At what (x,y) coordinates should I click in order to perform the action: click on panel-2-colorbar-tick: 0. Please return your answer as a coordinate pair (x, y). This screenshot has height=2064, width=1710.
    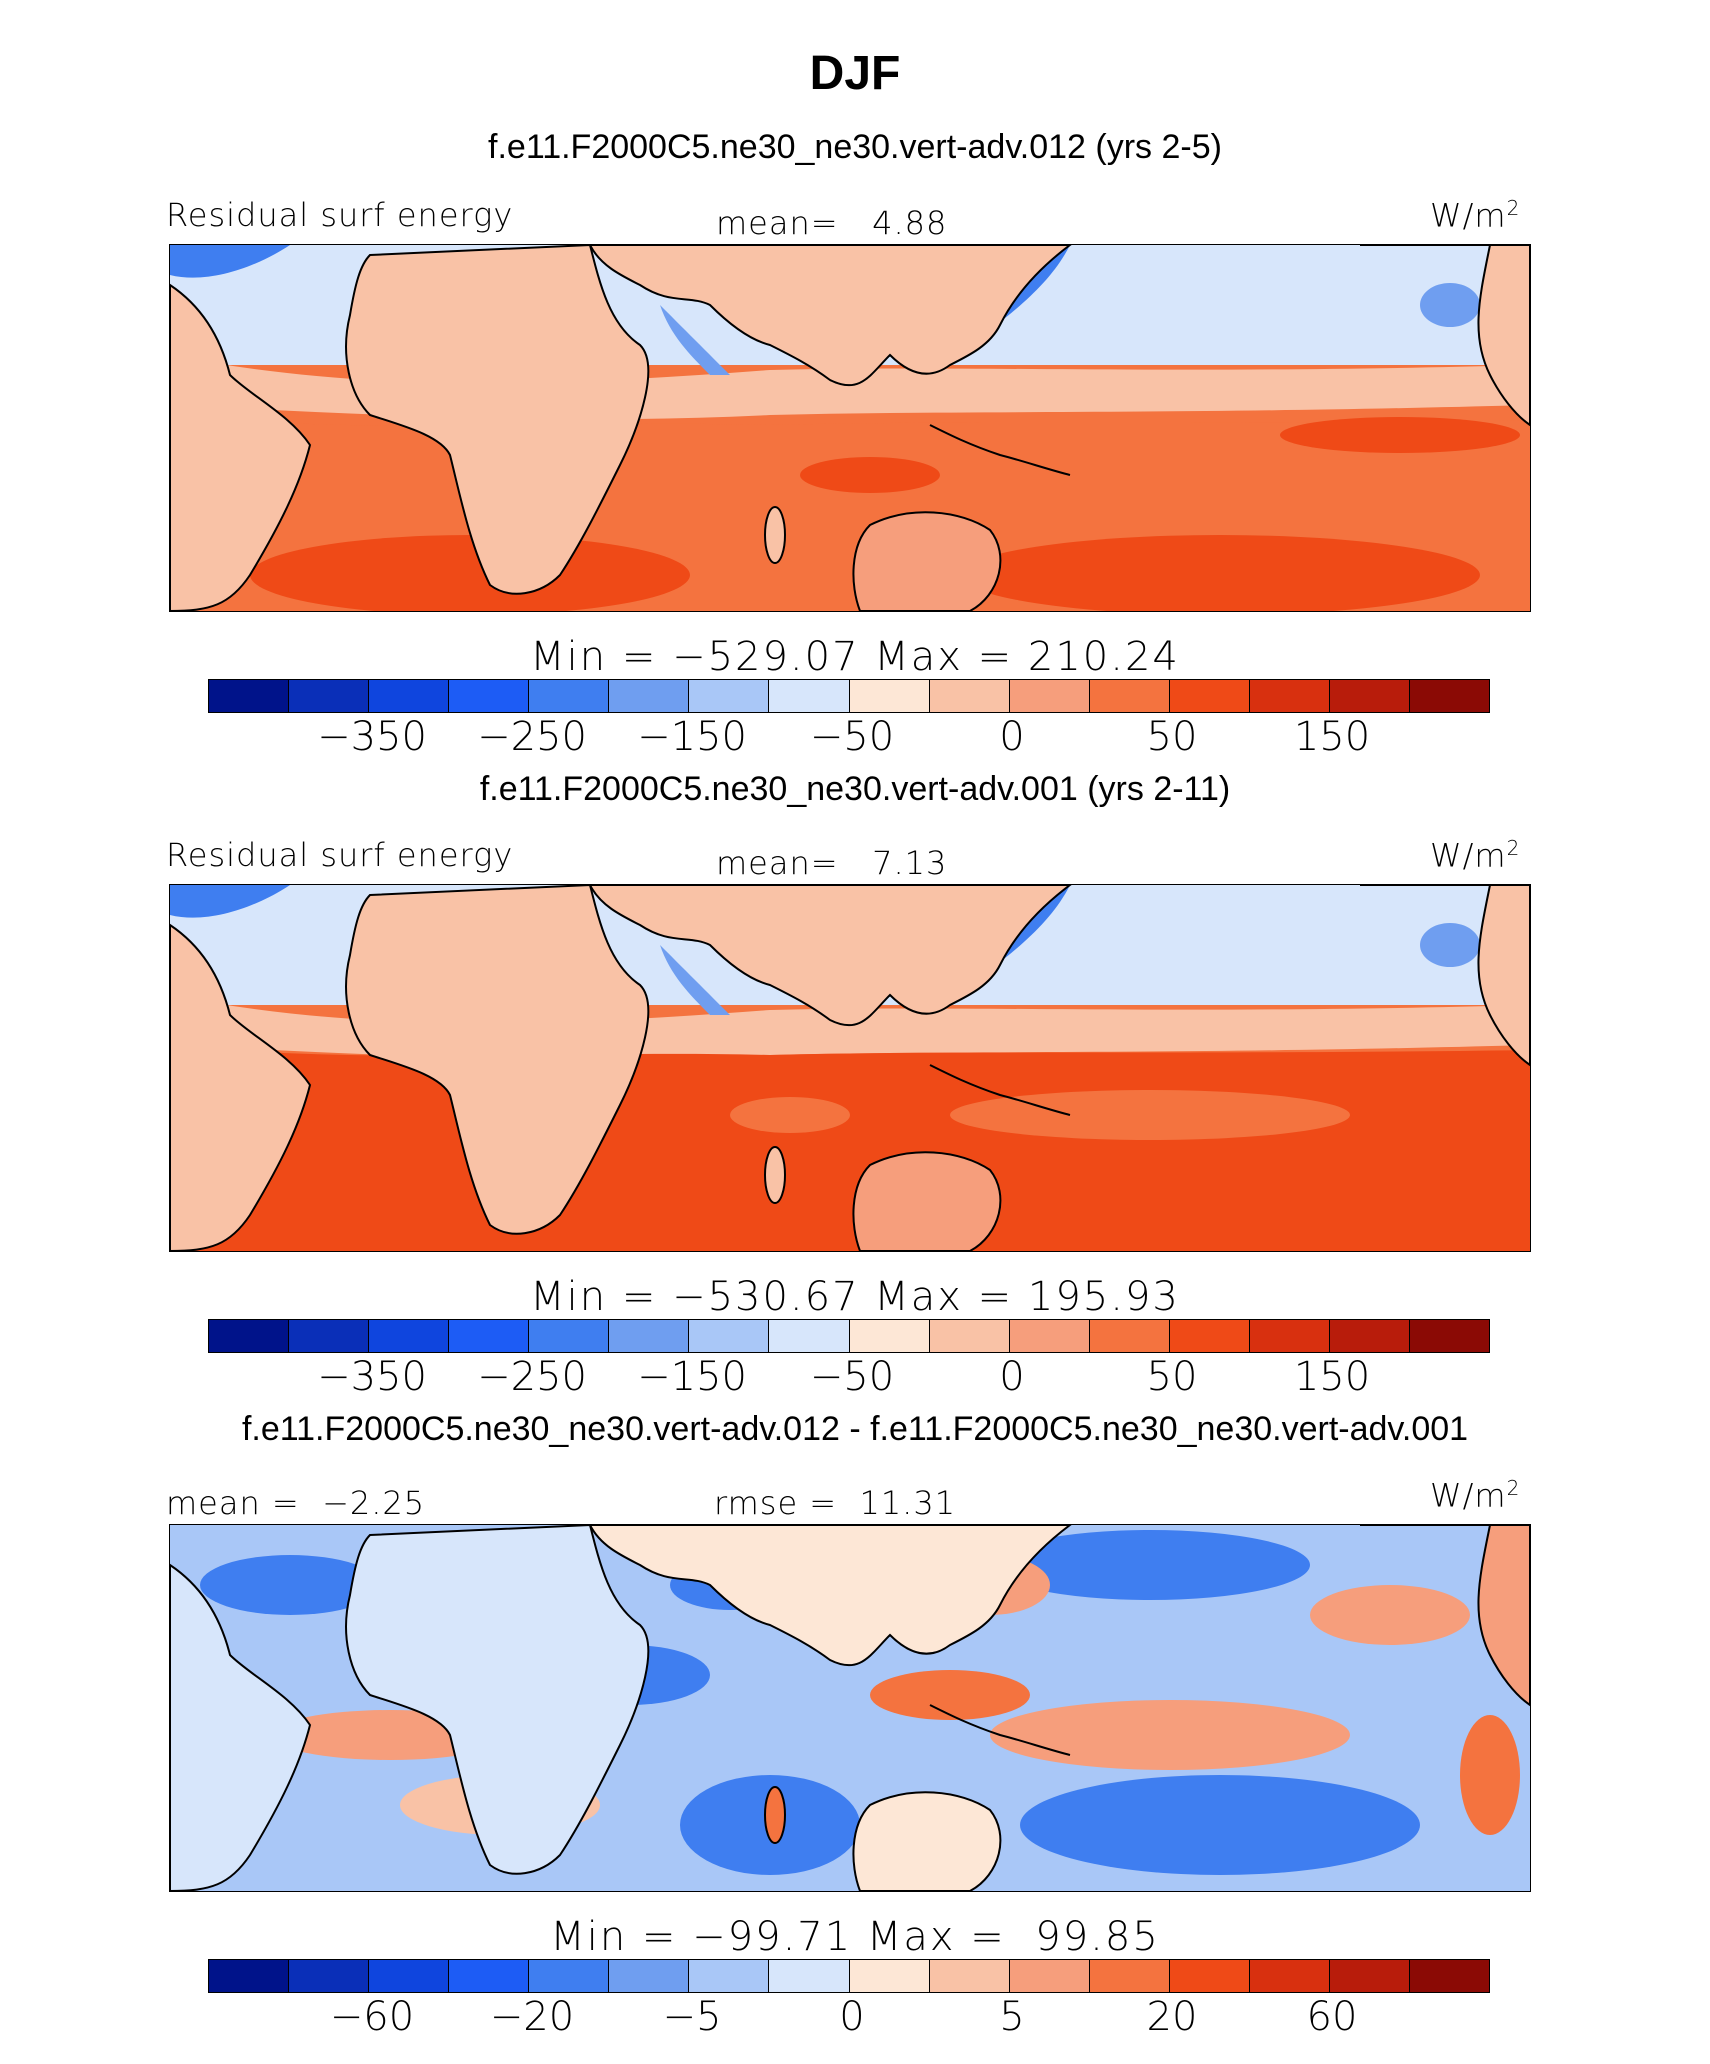
    Looking at the image, I should click on (1012, 1377).